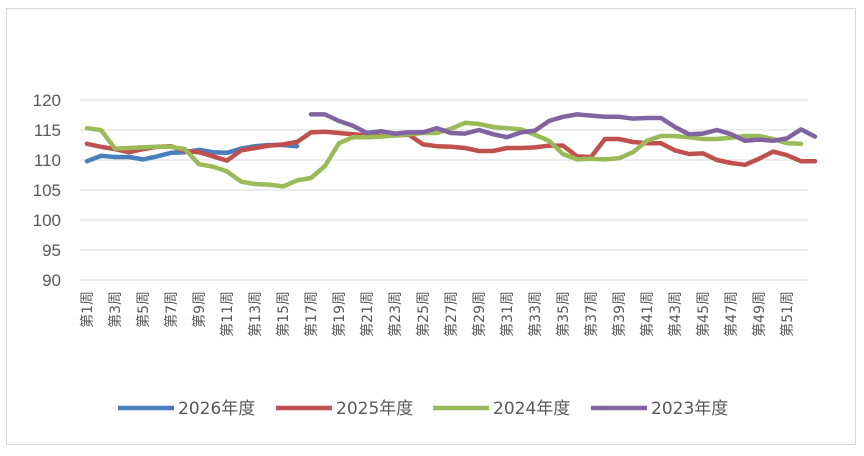 This screenshot has height=456, width=864. I want to click on x-tick-label: 第3周, so click(115, 309).